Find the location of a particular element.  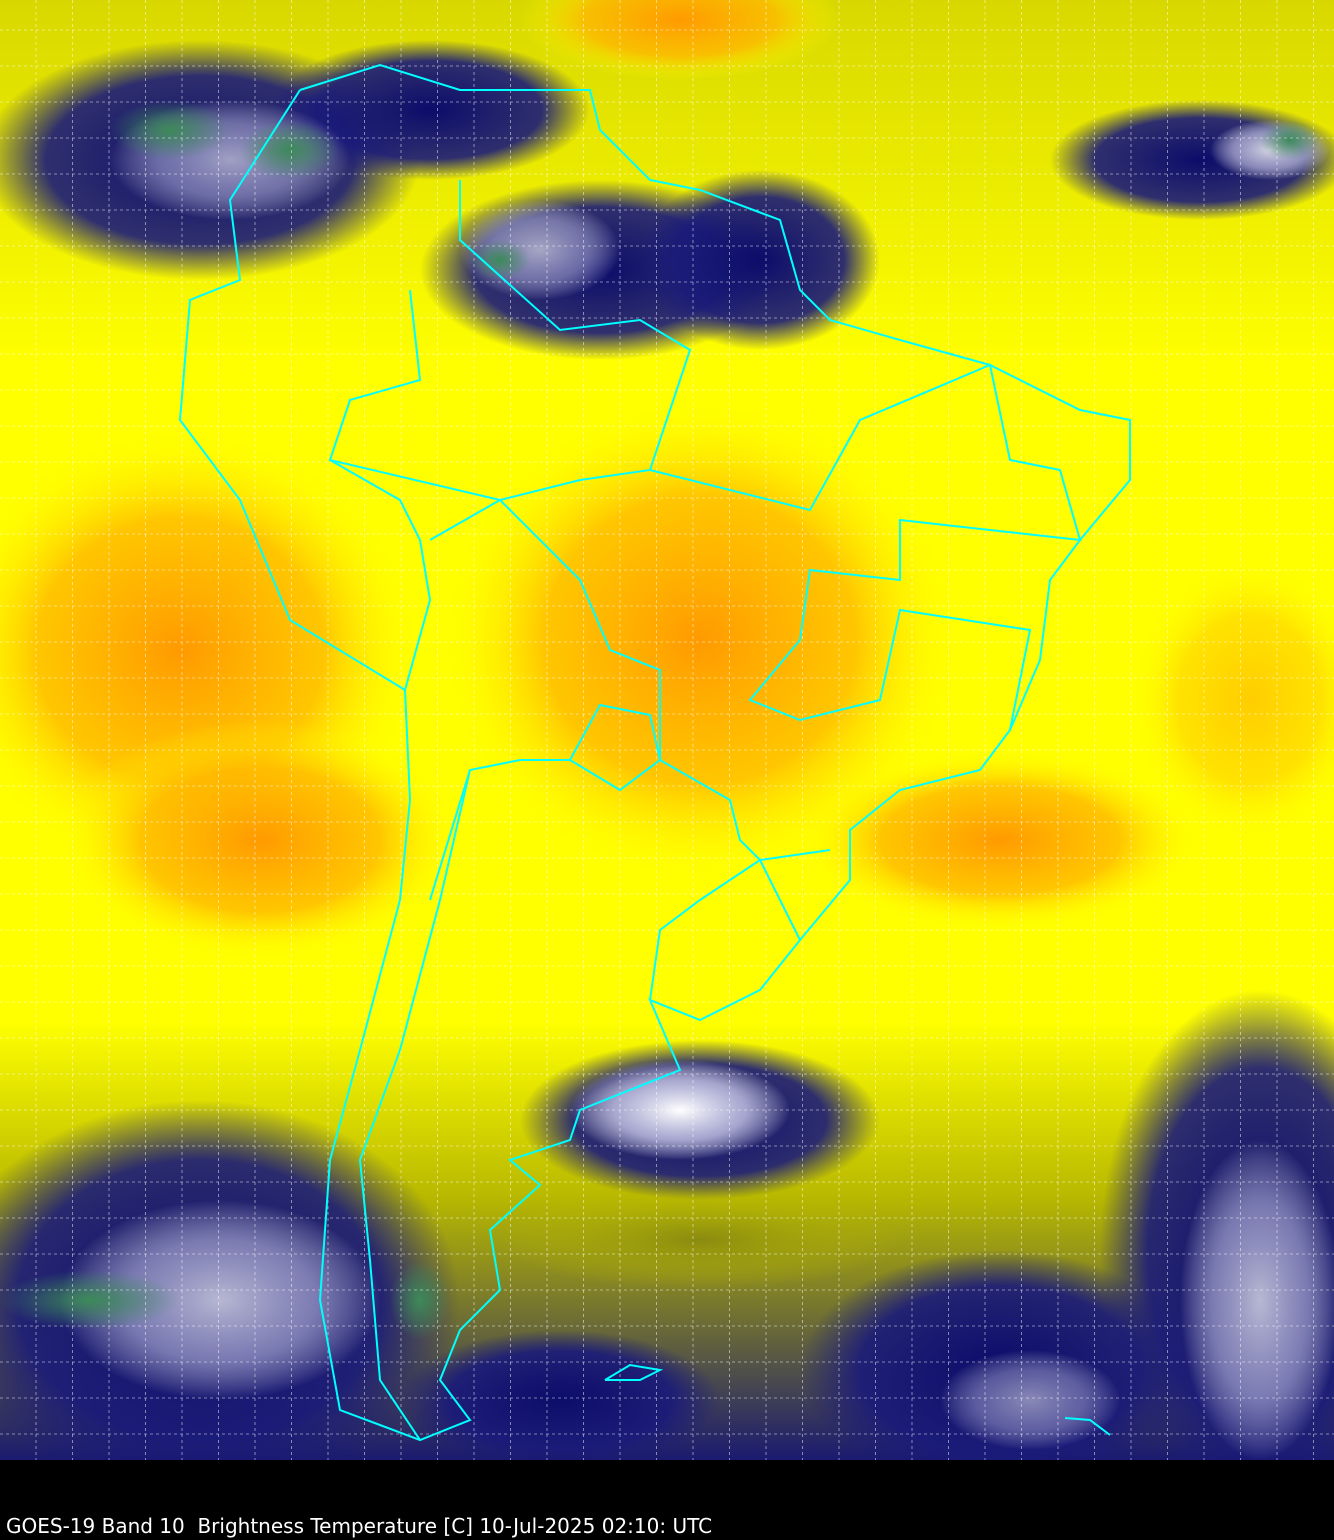

border-states is located at coordinates (865, 547).